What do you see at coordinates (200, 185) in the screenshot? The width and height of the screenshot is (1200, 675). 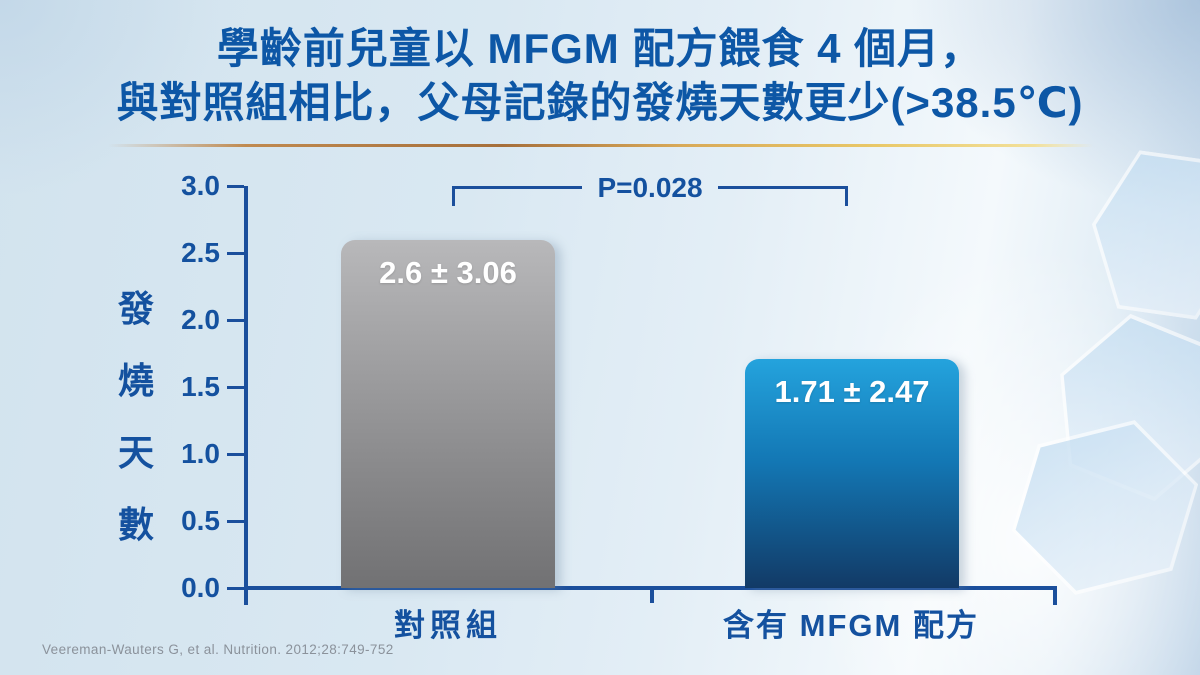 I see `y-tick-label: 3.0` at bounding box center [200, 185].